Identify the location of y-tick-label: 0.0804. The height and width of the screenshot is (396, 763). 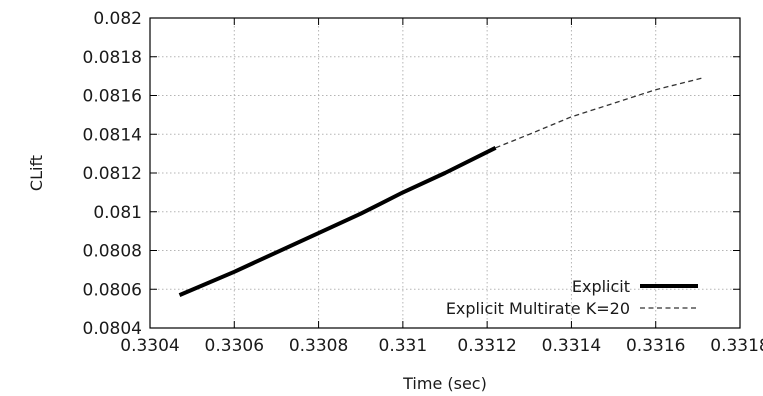
(112, 329).